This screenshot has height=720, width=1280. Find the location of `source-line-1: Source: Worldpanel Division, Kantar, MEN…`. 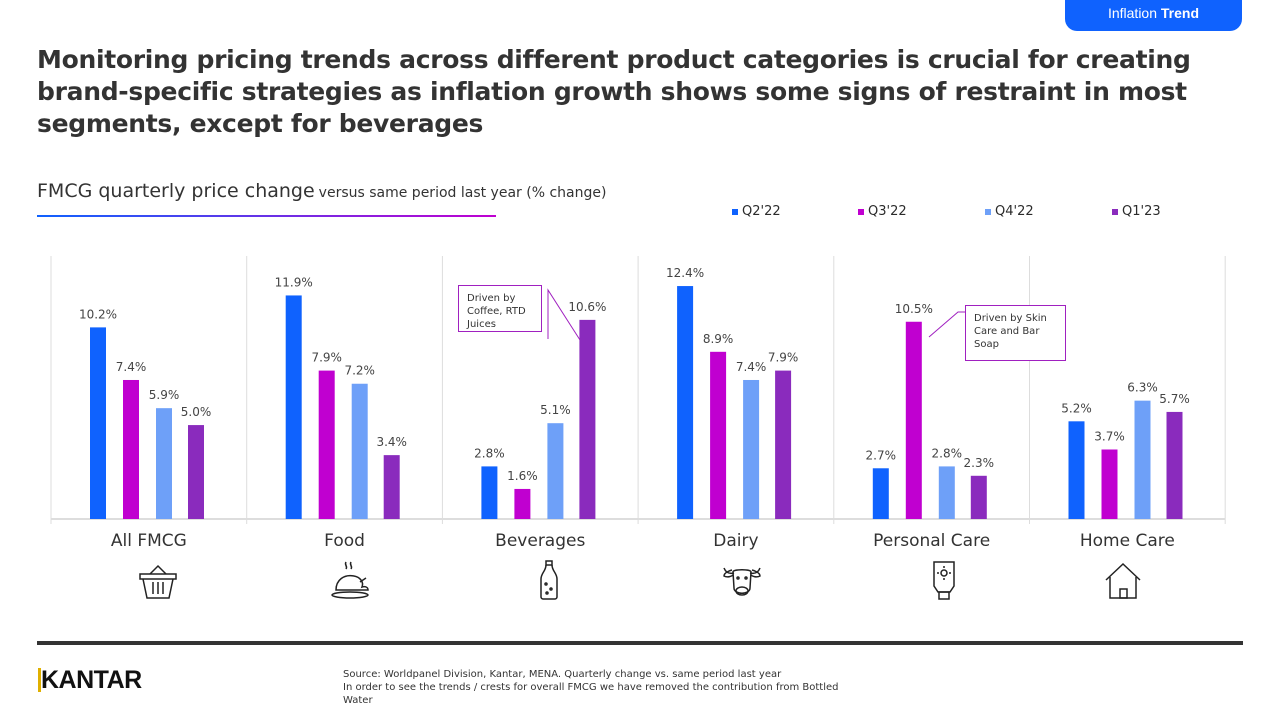

source-line-1: Source: Worldpanel Division, Kantar, MEN… is located at coordinates (562, 674).